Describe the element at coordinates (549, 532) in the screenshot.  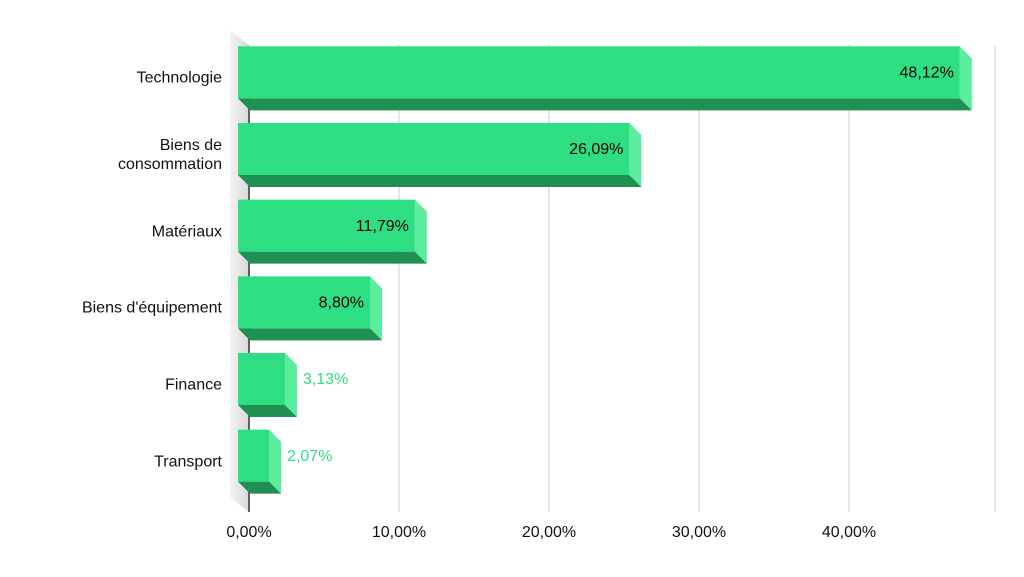
I see `x-tick-label: 20,00%` at that location.